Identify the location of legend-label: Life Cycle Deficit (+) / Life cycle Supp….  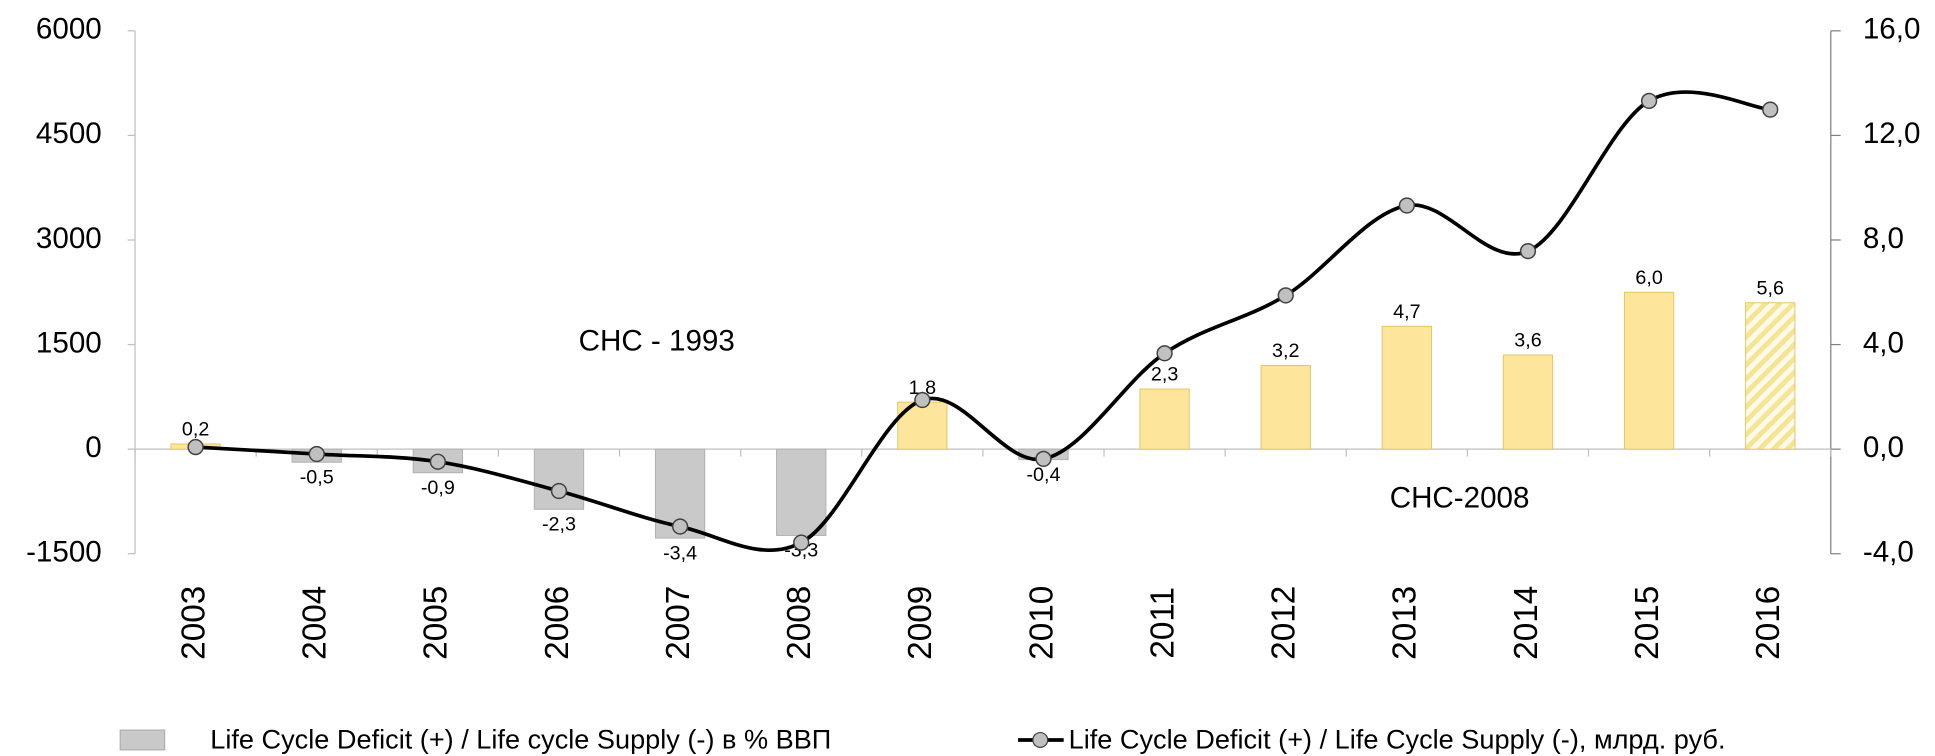
(520, 738).